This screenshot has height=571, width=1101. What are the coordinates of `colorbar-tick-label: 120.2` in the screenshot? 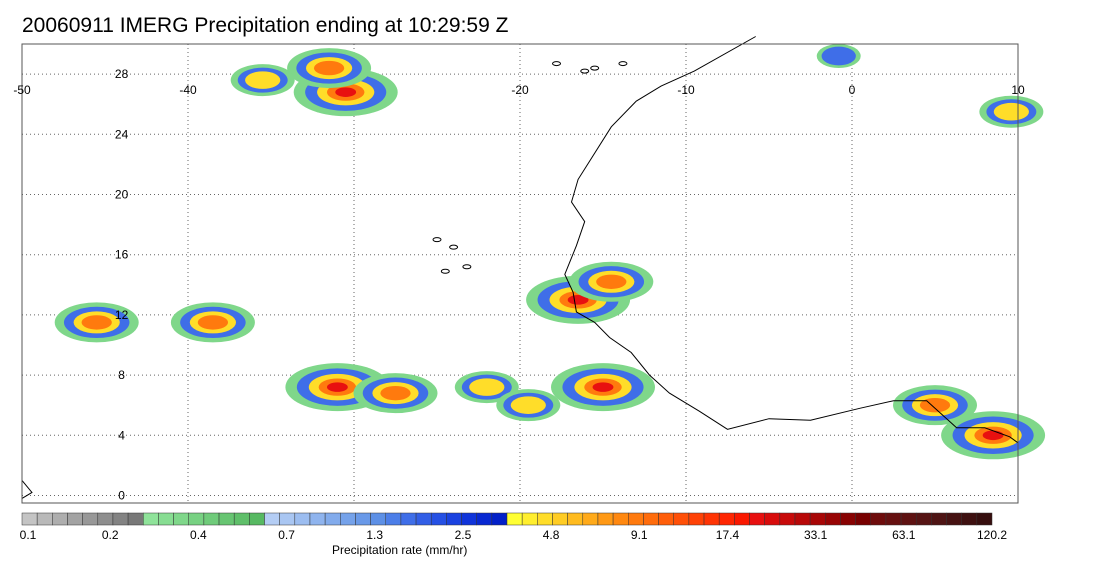 It's located at (992, 535).